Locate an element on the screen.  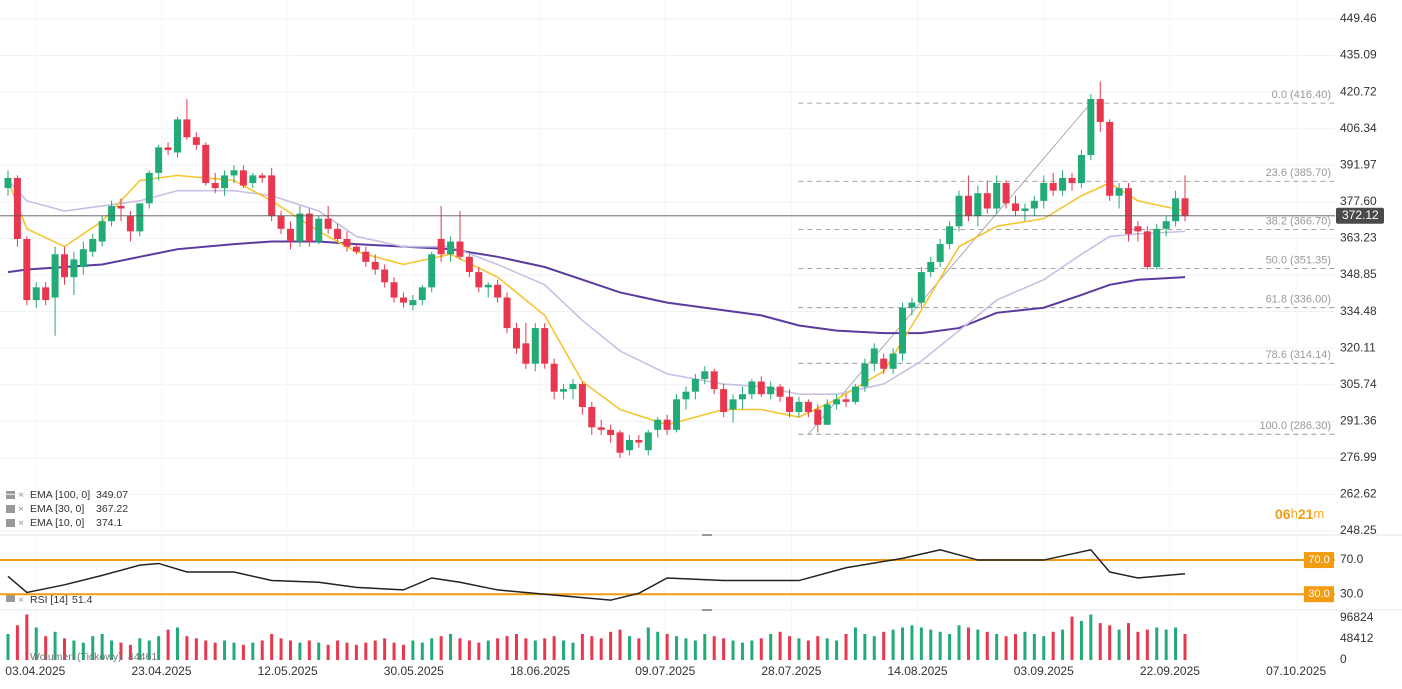
legend-value: 349.07 is located at coordinates (112, 495).